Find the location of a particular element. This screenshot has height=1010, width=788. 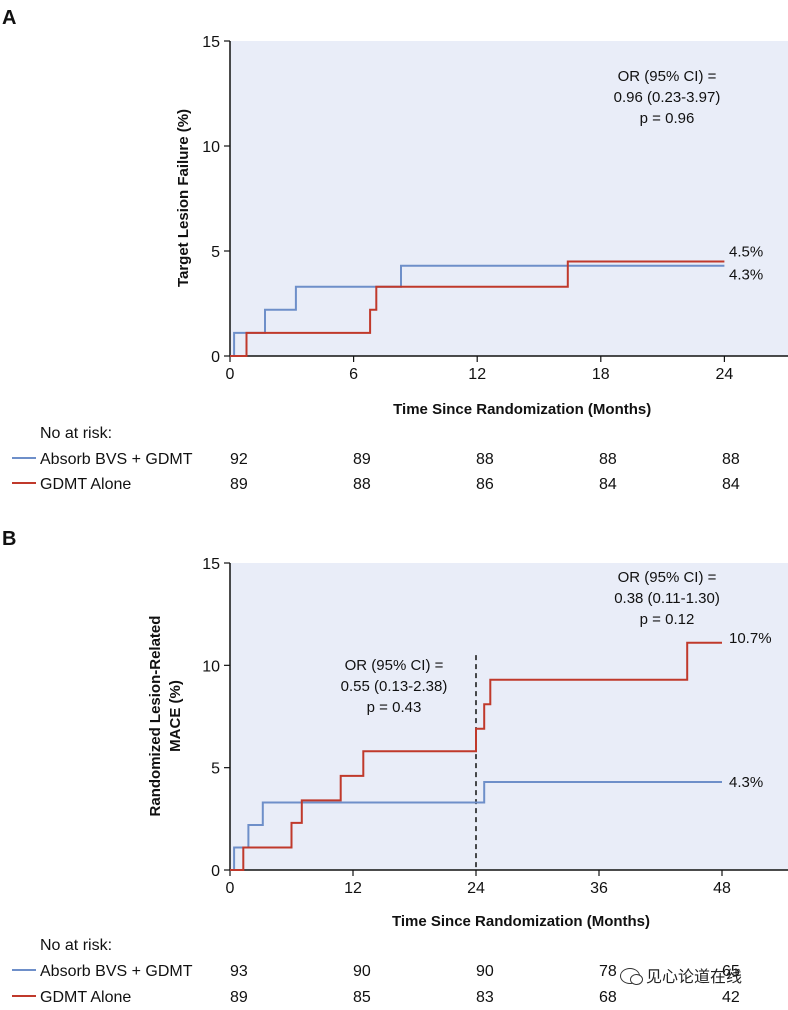

risk-row-value: 83 is located at coordinates (485, 997).